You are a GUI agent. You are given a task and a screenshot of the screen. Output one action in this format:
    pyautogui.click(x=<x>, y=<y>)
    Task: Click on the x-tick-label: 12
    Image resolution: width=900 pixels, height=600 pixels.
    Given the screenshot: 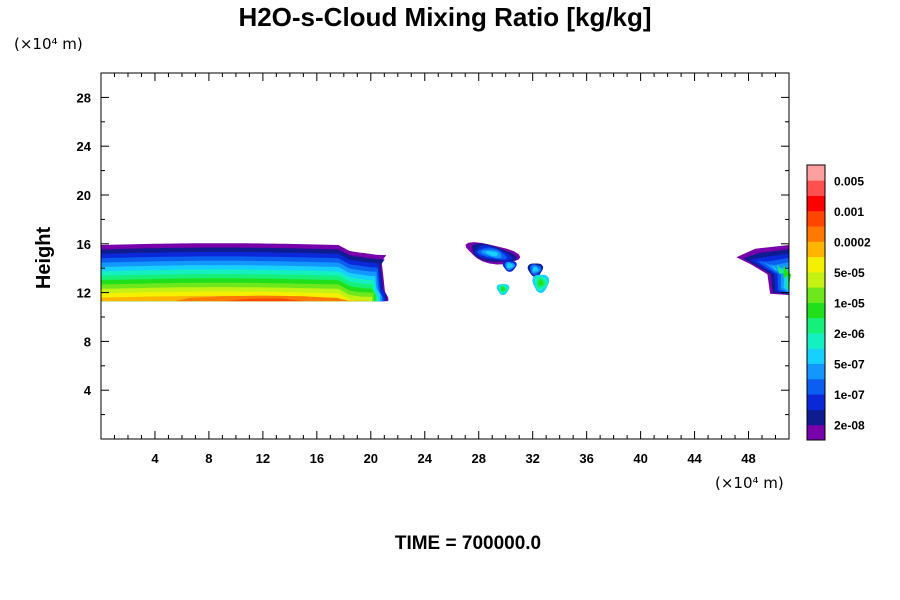 What is the action you would take?
    pyautogui.click(x=263, y=458)
    